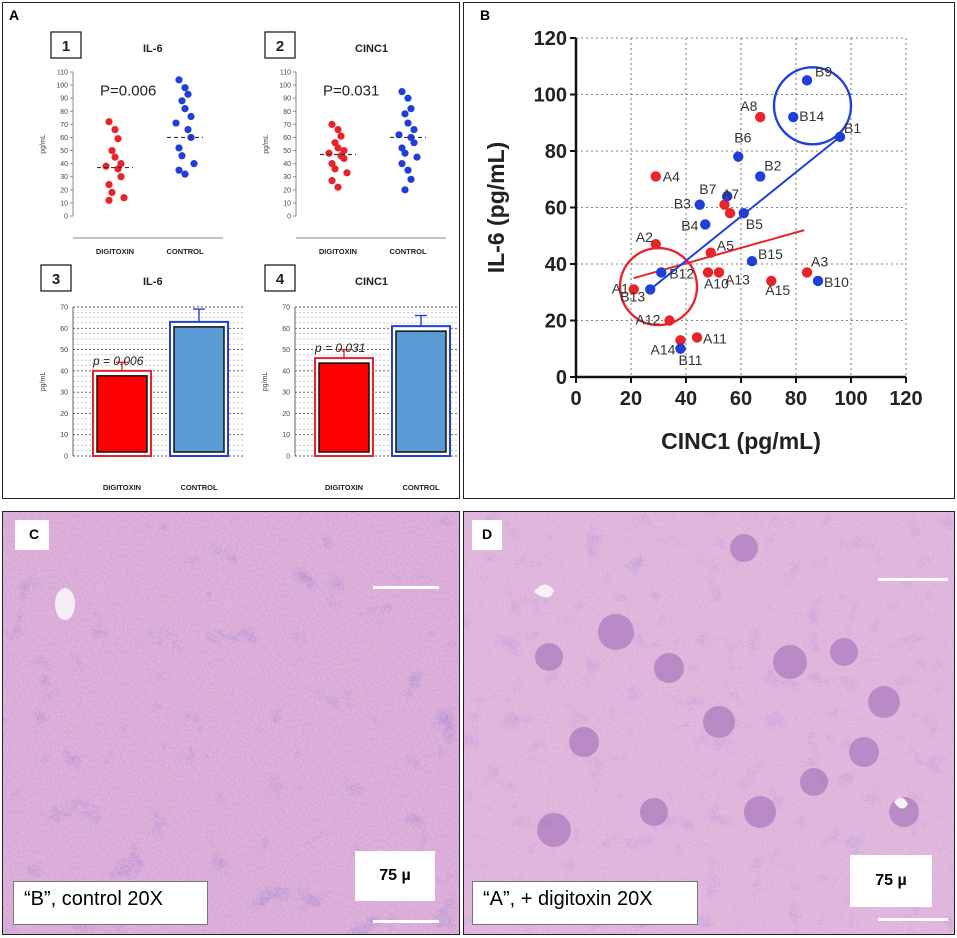  I want to click on point-label: B10, so click(836, 282).